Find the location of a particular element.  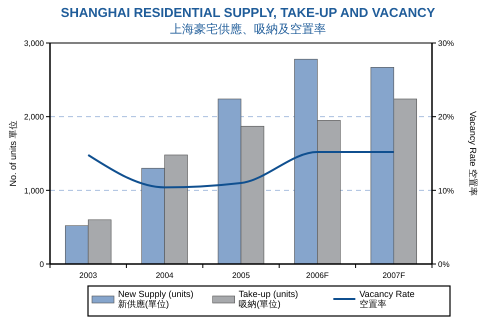

x-tick-label: 2004 is located at coordinates (165, 275).